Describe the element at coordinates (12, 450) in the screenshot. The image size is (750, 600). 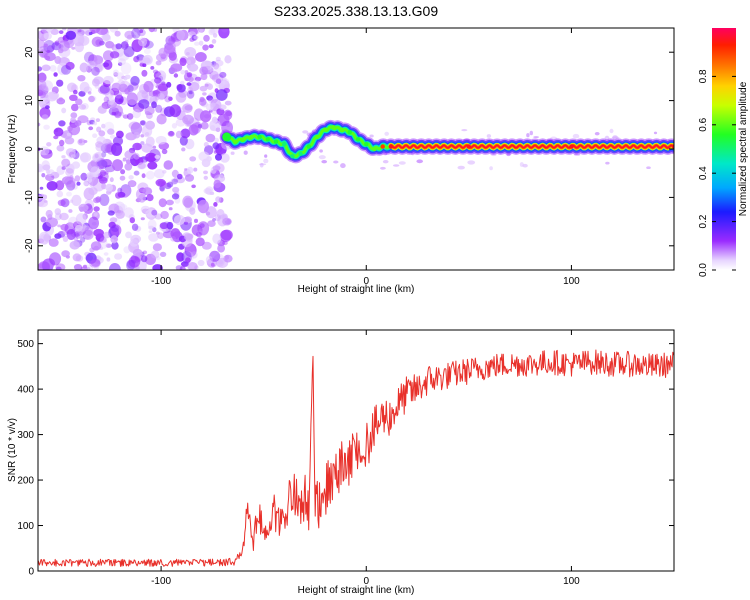
I see `snr-y-label: SNR (10 * v/v)` at that location.